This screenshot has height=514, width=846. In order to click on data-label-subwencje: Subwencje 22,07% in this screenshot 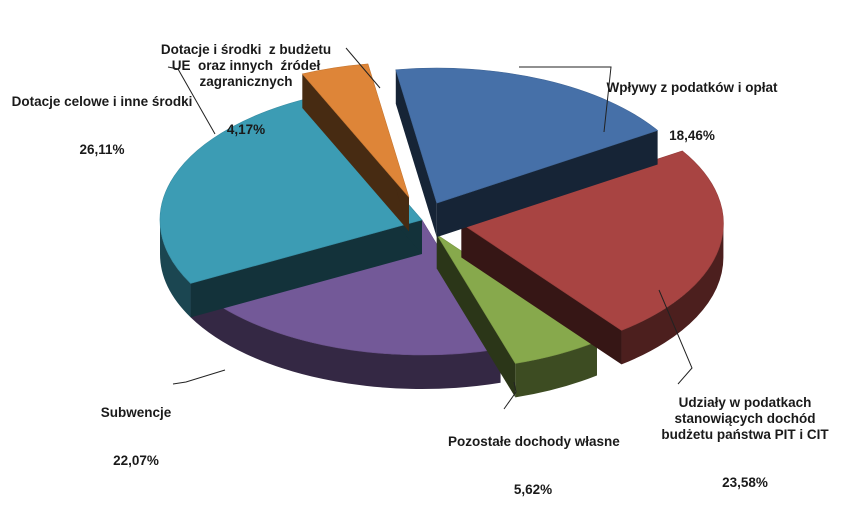, I will do `click(136, 429)`.